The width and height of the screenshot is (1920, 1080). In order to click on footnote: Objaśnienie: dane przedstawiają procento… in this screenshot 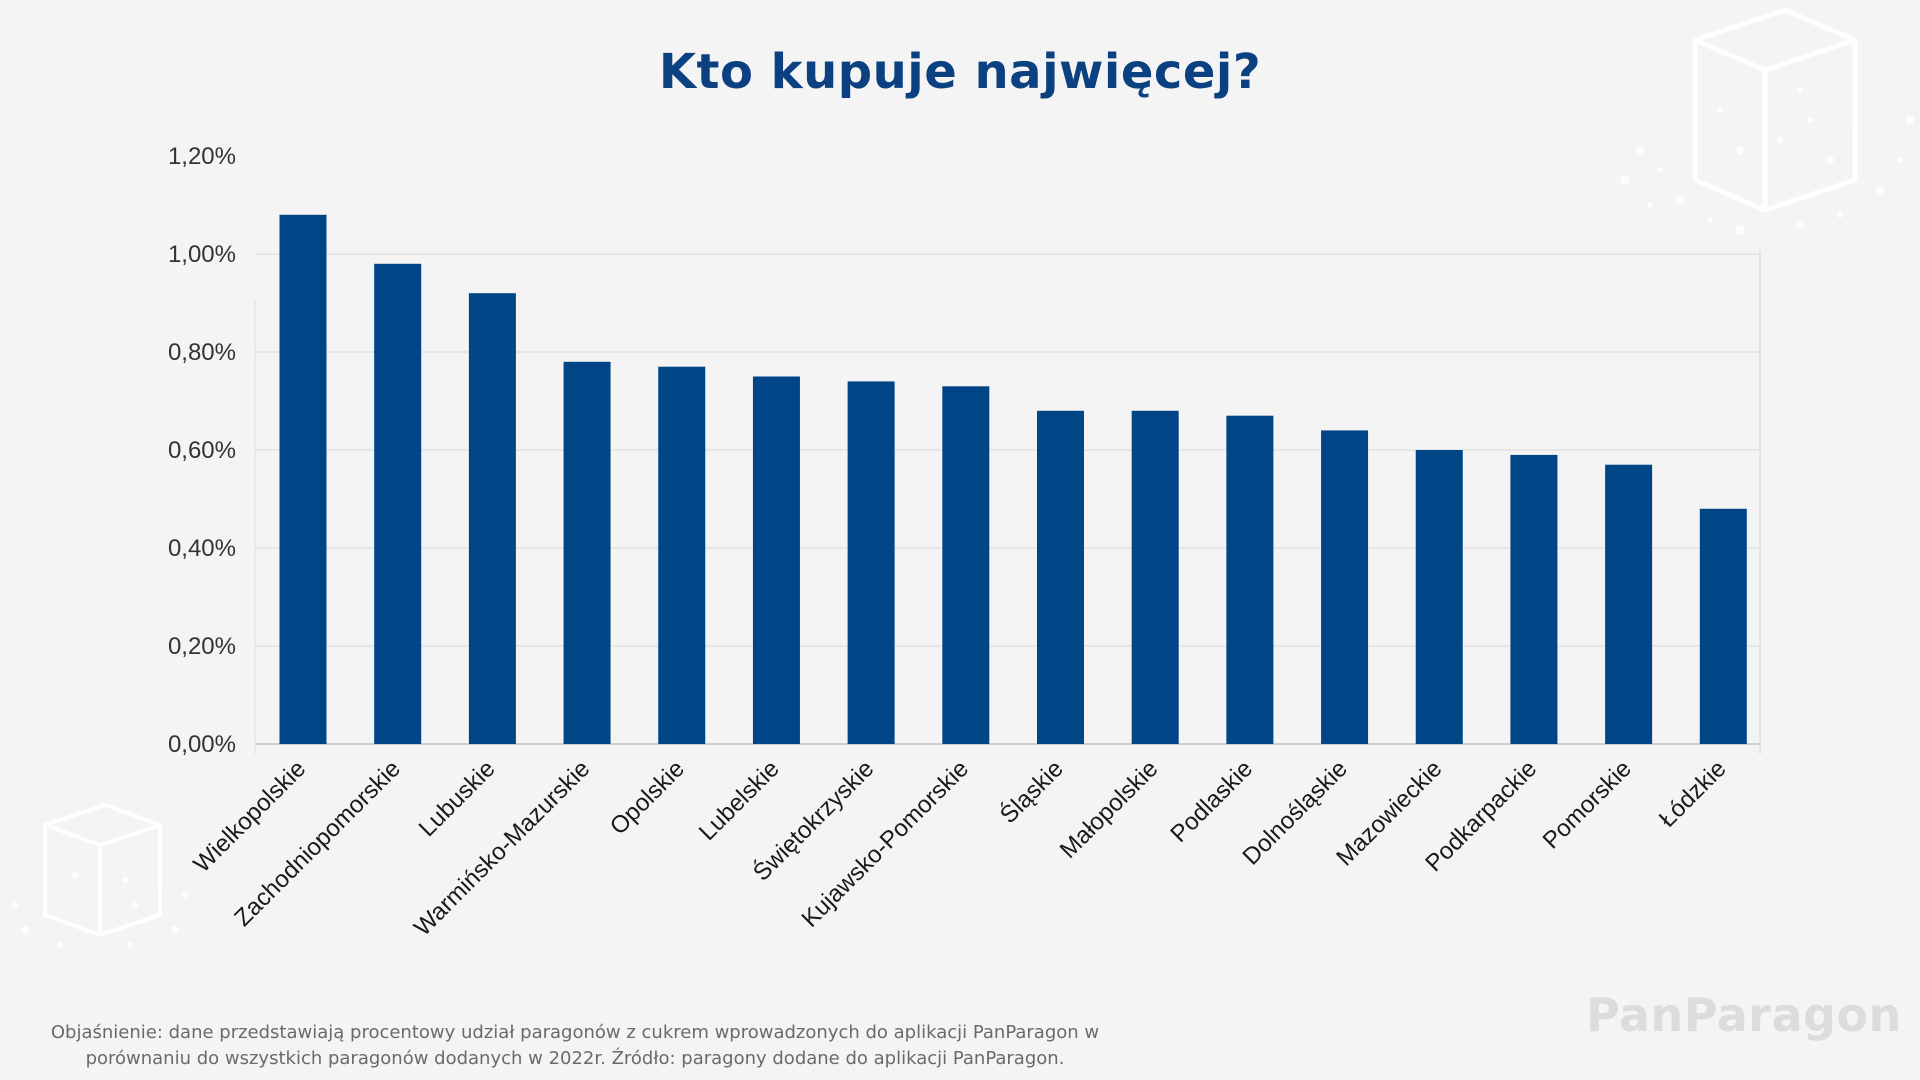, I will do `click(575, 1046)`.